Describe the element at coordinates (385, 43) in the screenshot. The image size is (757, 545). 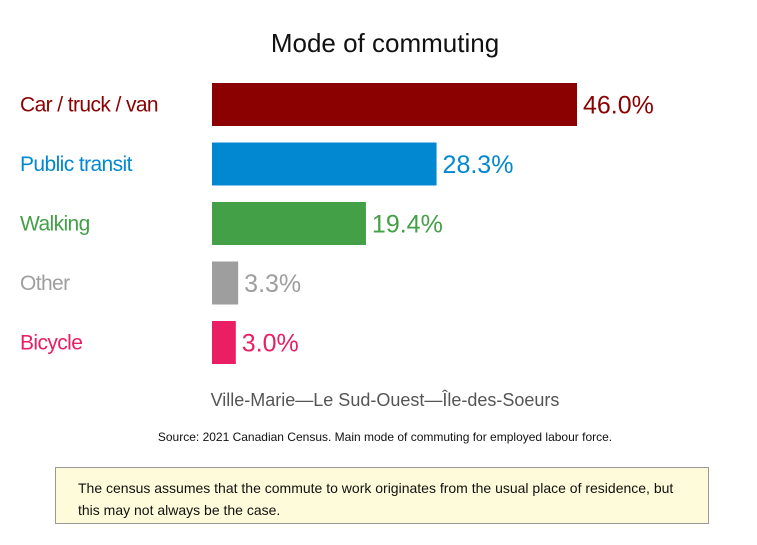
I see `chart-title: Mode of commuting` at that location.